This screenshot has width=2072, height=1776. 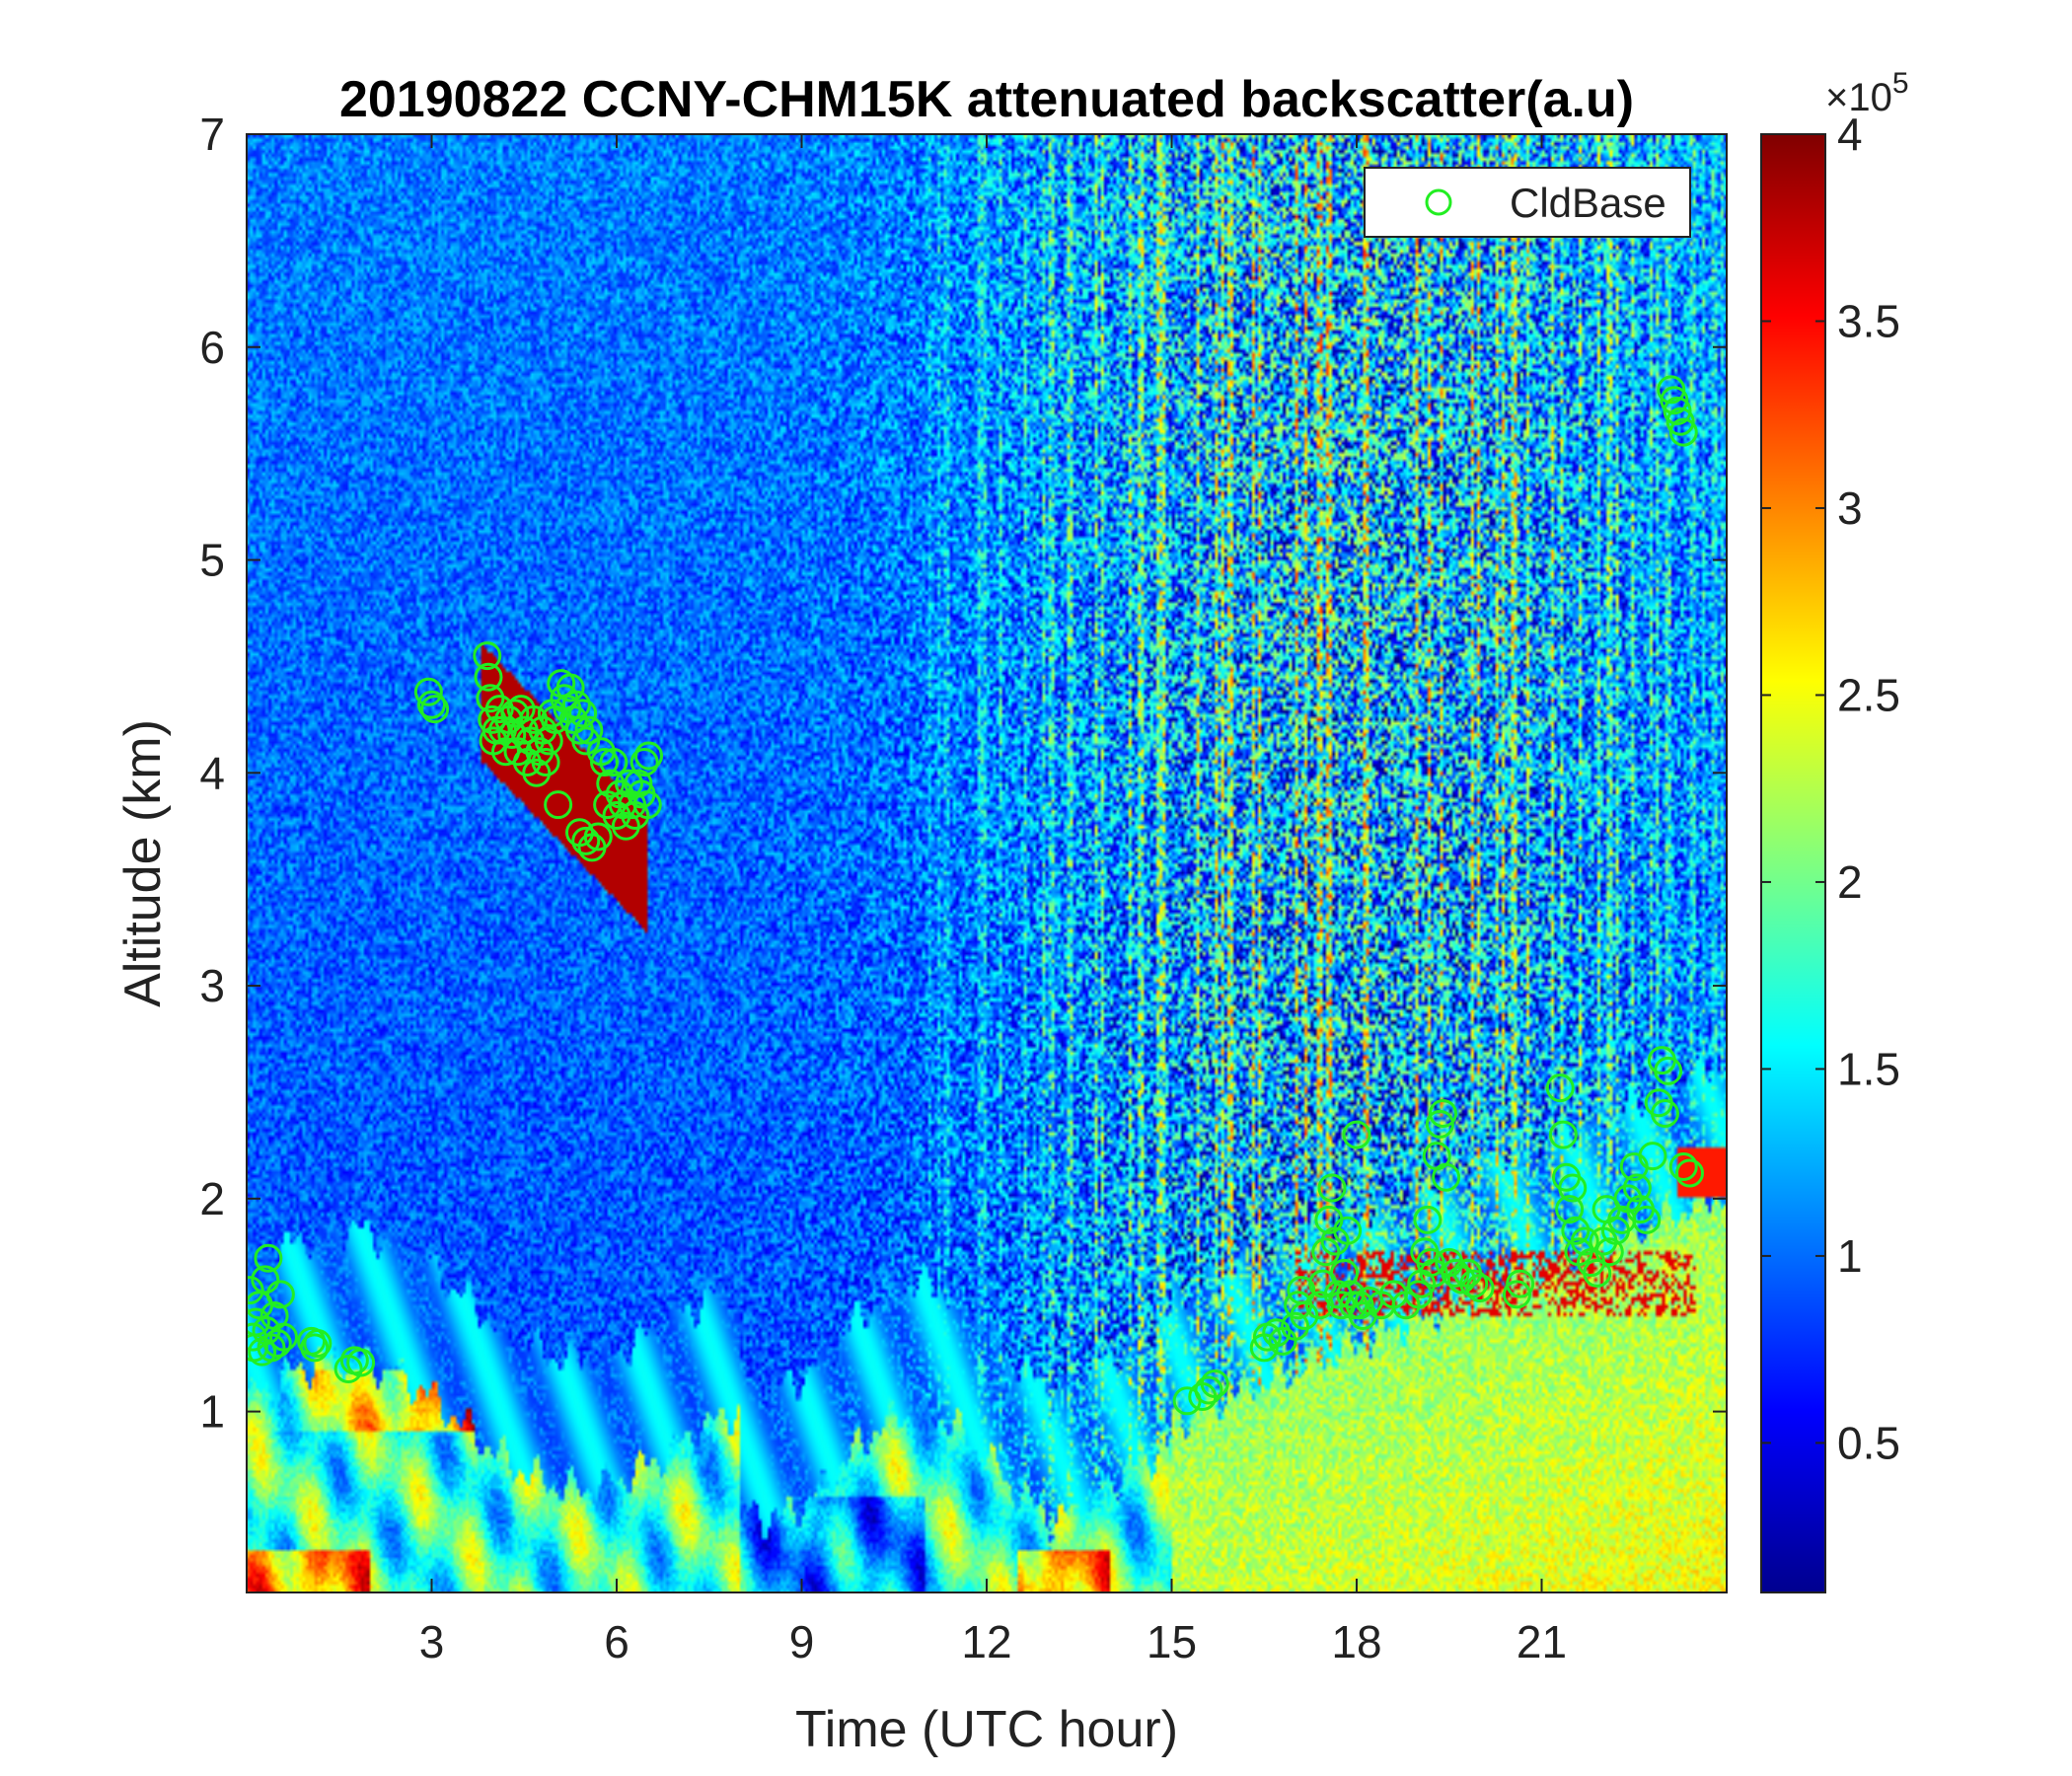 What do you see at coordinates (1859, 98) in the screenshot?
I see `colorbar-multiplier-base: ×10` at bounding box center [1859, 98].